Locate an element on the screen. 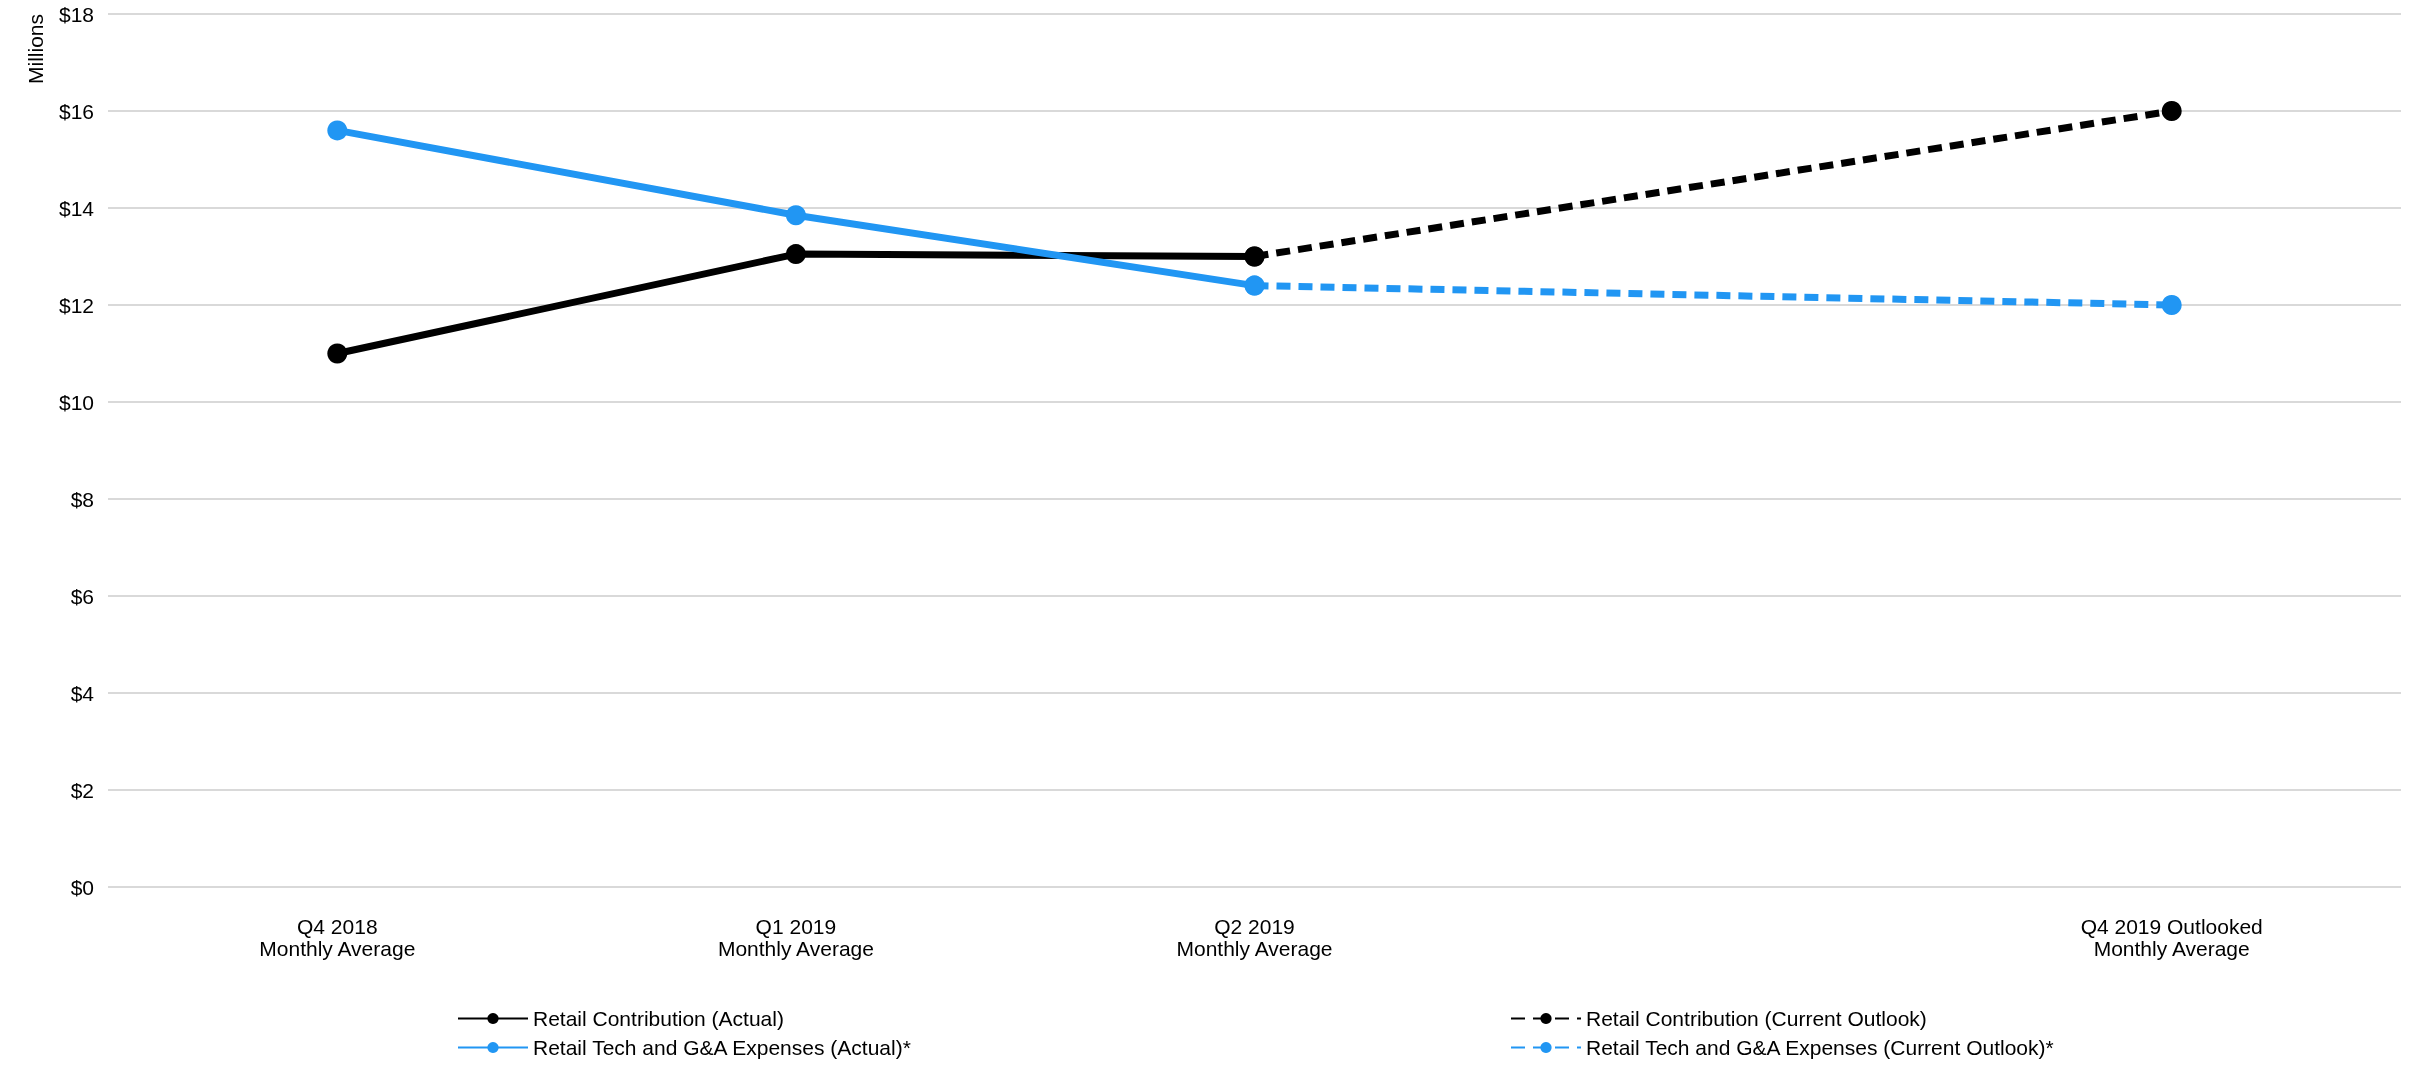  y-tick-label: $16 is located at coordinates (76, 111).